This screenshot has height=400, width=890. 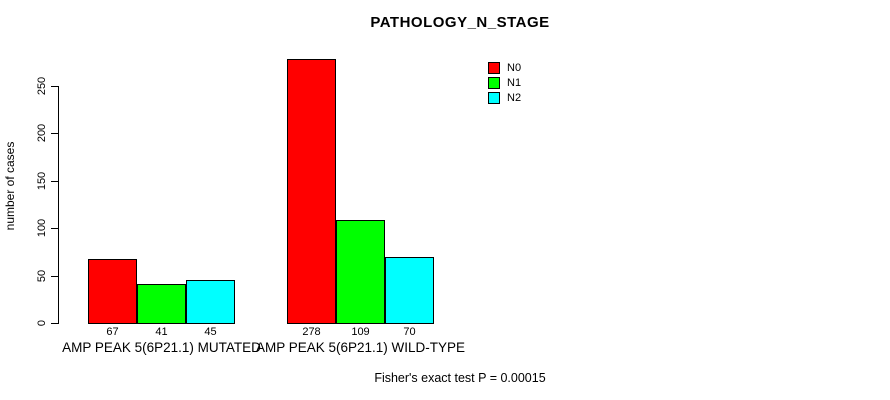 I want to click on group-label: AMP PEAK 5(6P21.1) WILD-TYPE, so click(x=360, y=347).